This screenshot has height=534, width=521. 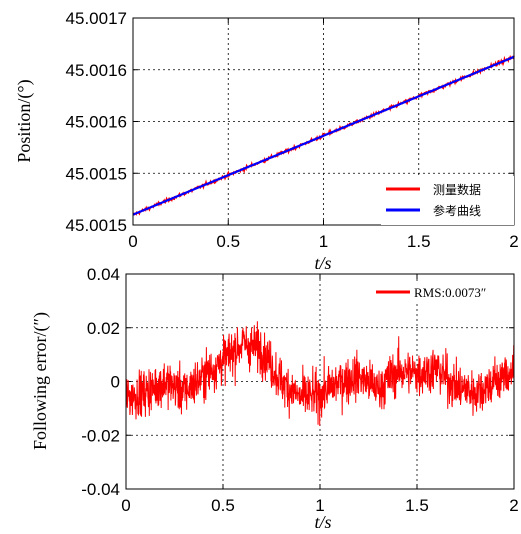 I want to click on error-x-axis-label: t/s, so click(x=322, y=522).